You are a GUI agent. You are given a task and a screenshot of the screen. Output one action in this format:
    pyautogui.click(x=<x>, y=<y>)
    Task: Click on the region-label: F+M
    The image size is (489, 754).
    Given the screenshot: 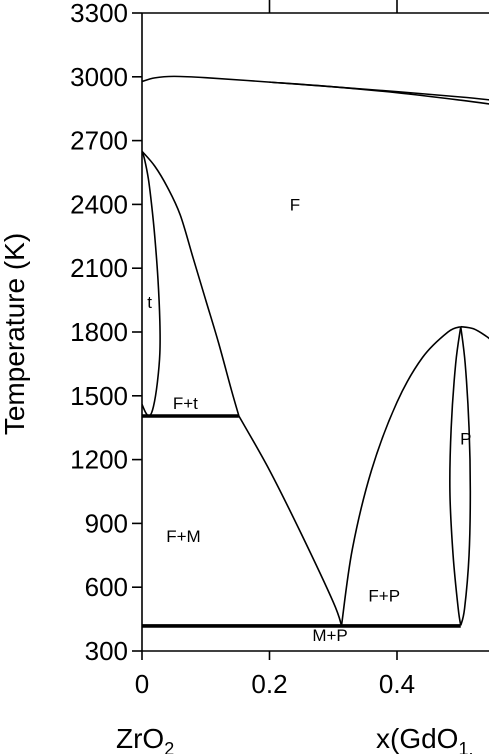 What is the action you would take?
    pyautogui.click(x=183, y=536)
    